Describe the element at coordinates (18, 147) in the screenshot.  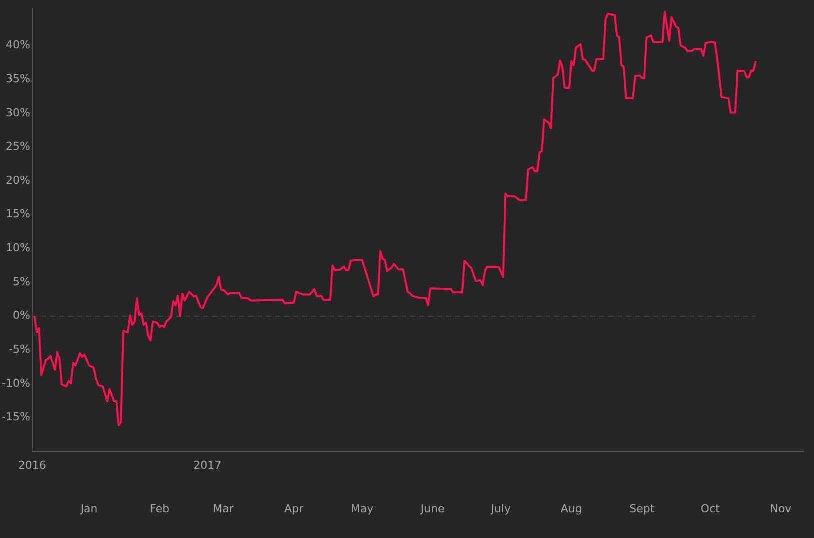
I see `y-tick-label: 25%` at that location.